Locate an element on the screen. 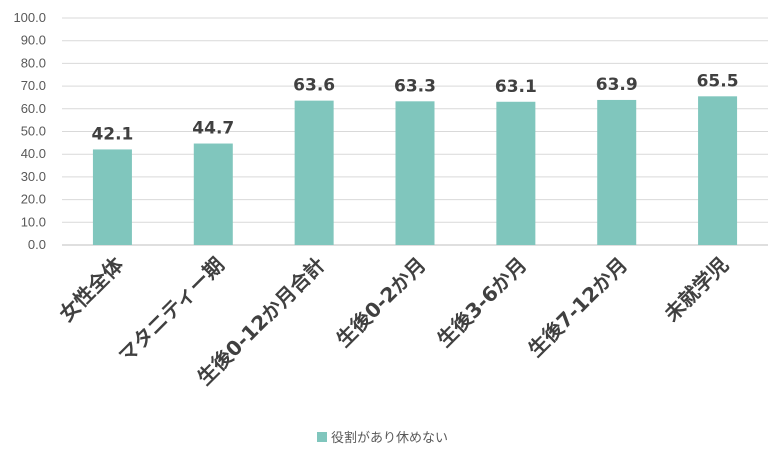 This screenshot has height=466, width=777. data-label: 63.1 is located at coordinates (516, 87).